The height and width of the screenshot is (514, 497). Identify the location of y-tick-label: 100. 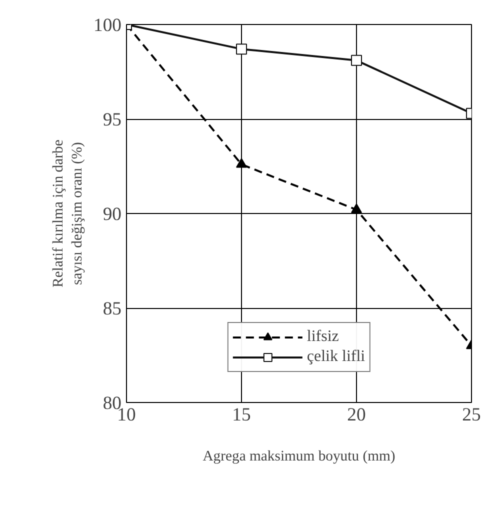
(108, 25).